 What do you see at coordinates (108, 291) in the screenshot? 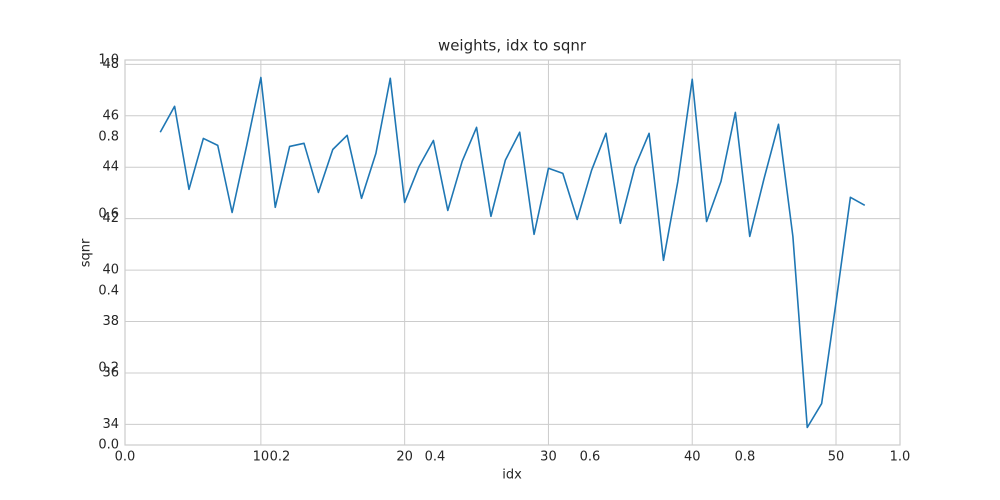
I see `y-tick-label: 0.4` at bounding box center [108, 291].